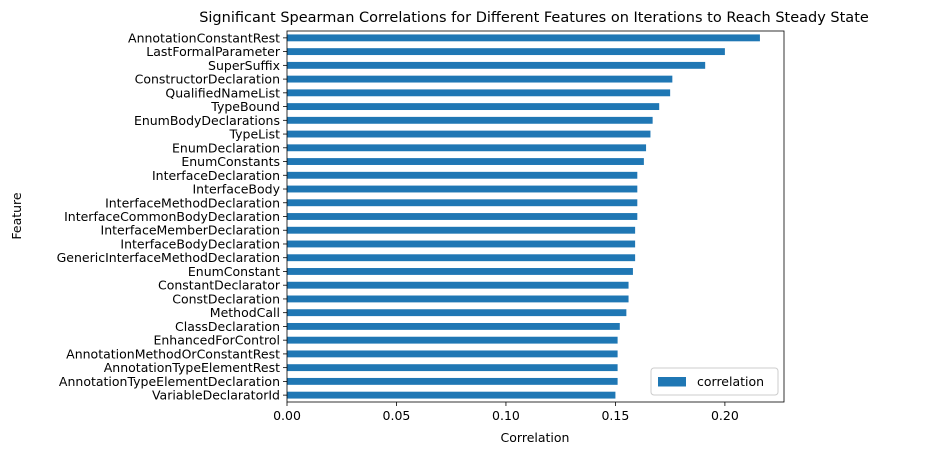  What do you see at coordinates (173, 353) in the screenshot?
I see `y-tick-label: AnnotationMethodOrConstantRest` at bounding box center [173, 353].